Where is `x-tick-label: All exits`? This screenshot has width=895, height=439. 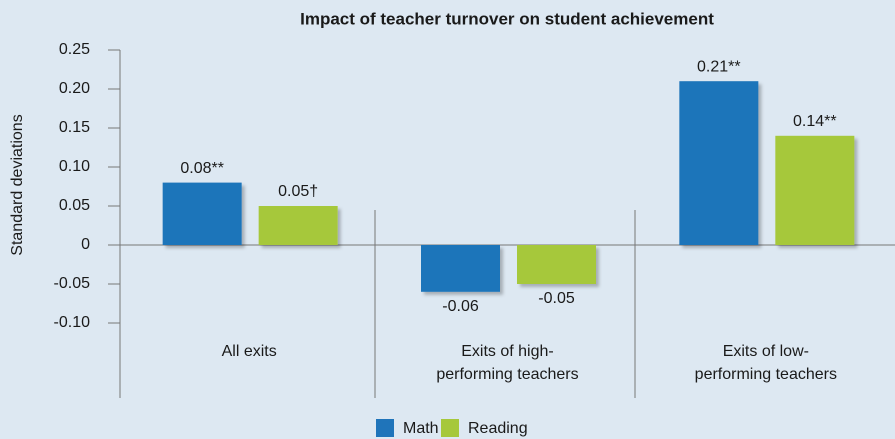 x-tick-label: All exits is located at coordinates (249, 351).